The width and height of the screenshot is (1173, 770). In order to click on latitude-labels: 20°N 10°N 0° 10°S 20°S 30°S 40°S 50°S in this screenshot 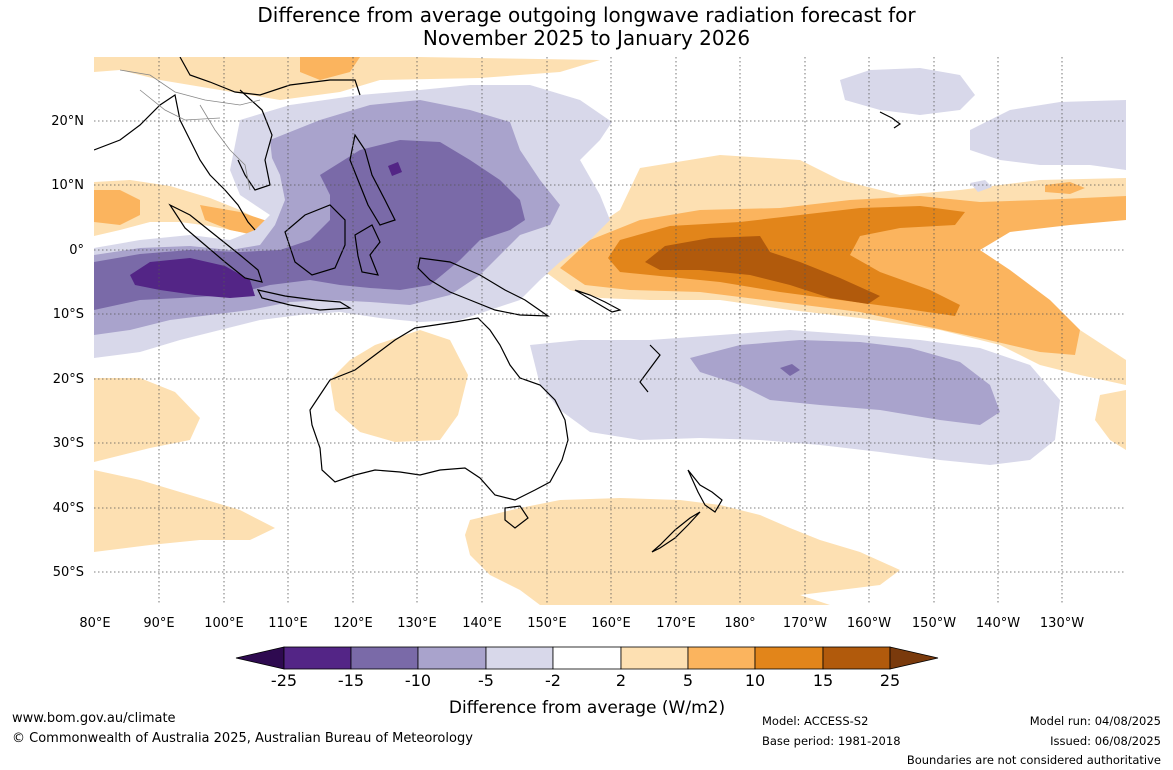, I will do `click(67, 347)`.